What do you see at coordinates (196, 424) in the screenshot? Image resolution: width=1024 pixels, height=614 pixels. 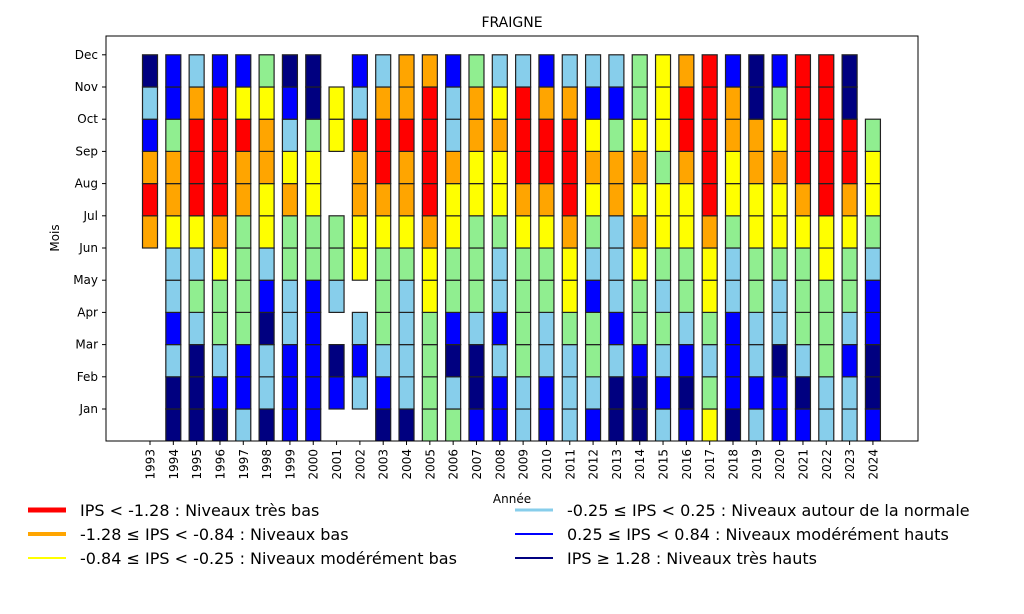 I see `cell-1995-Jan` at bounding box center [196, 424].